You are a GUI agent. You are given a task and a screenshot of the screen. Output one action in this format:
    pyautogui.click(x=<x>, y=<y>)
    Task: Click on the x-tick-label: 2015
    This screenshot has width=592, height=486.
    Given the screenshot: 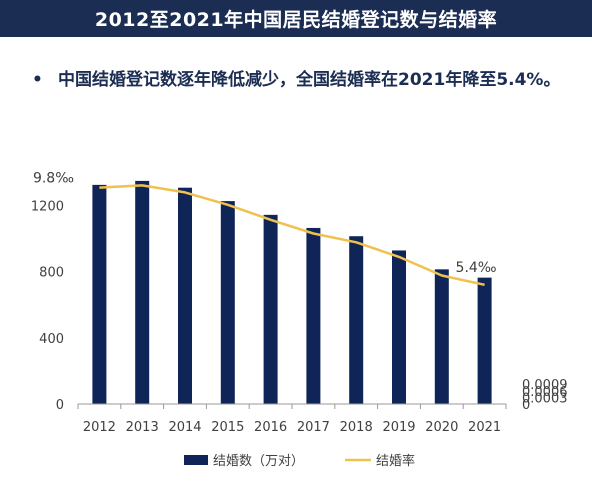 What is the action you would take?
    pyautogui.click(x=227, y=427)
    